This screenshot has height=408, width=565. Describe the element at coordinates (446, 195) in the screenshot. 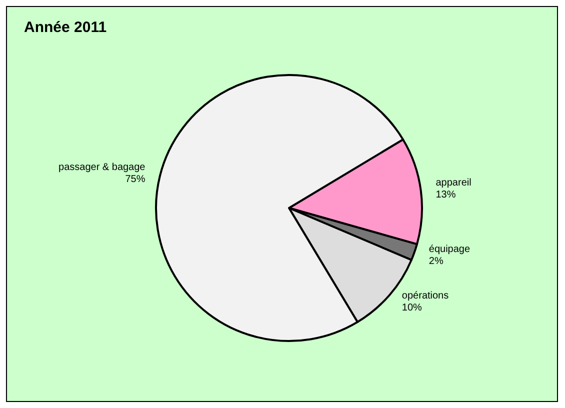

I see `data-label: 13%` at that location.